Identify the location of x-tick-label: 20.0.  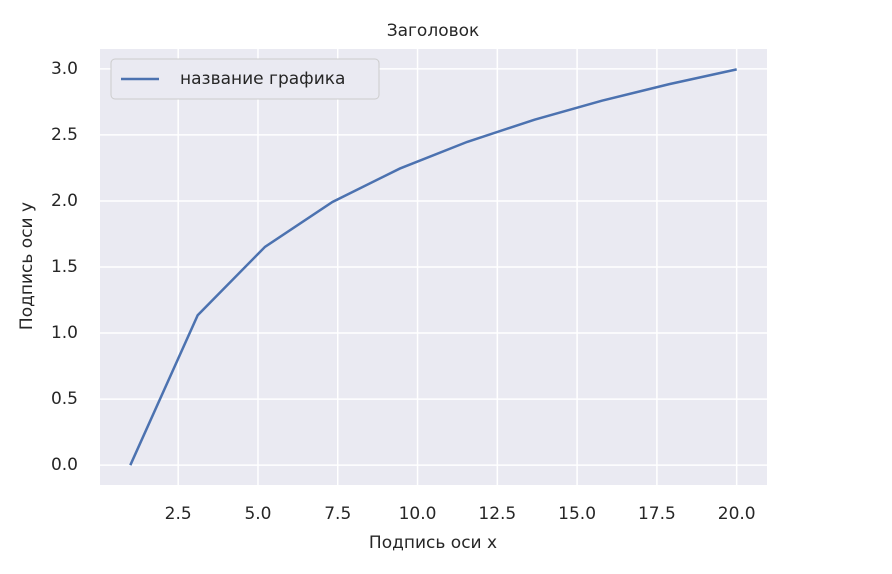
(737, 514).